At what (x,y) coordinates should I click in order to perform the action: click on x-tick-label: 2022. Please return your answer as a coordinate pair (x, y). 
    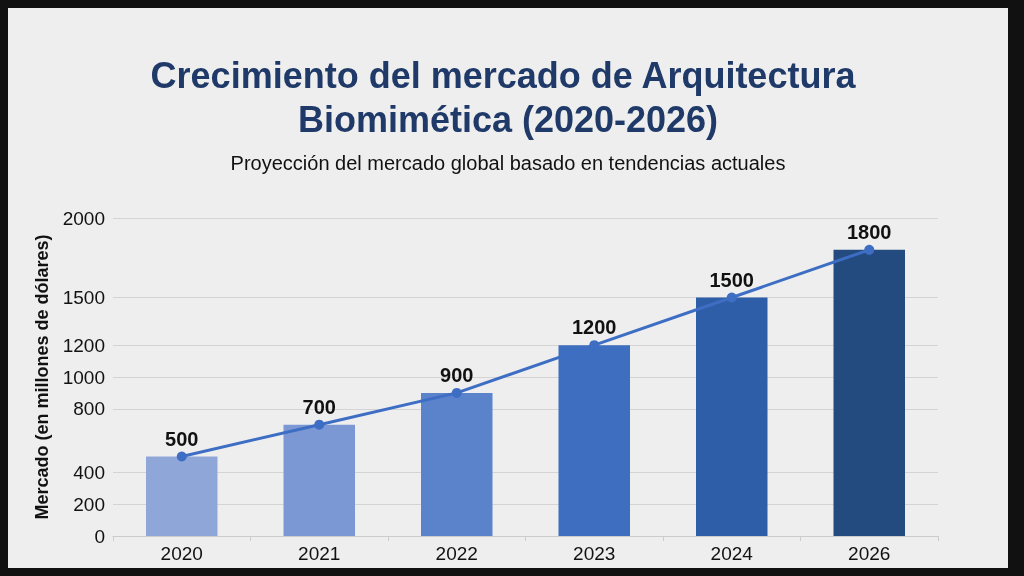
    Looking at the image, I should click on (456, 553).